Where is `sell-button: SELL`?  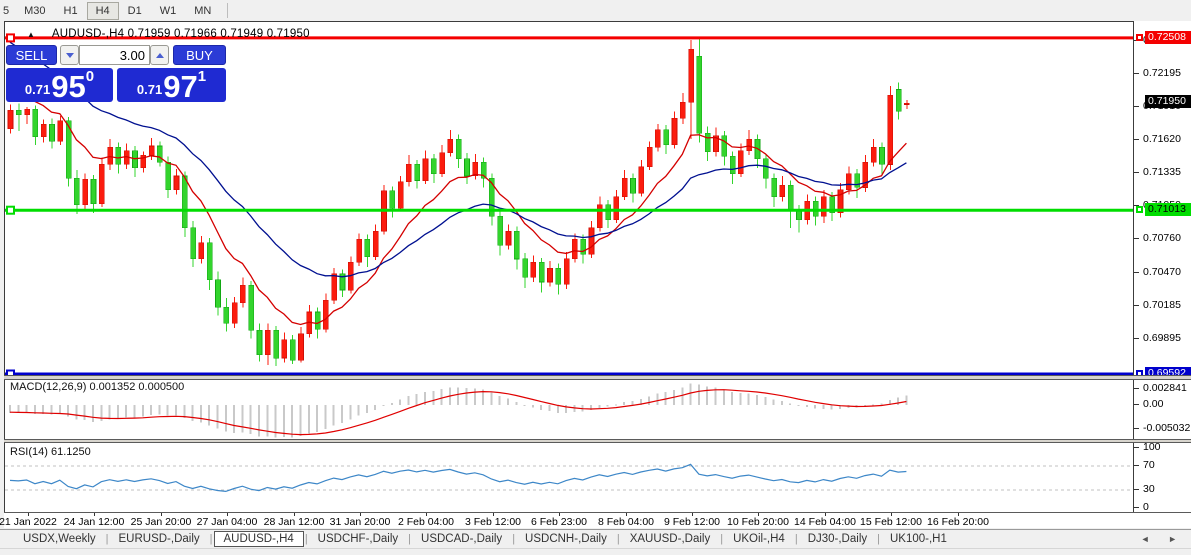
sell-button: SELL is located at coordinates (31, 55).